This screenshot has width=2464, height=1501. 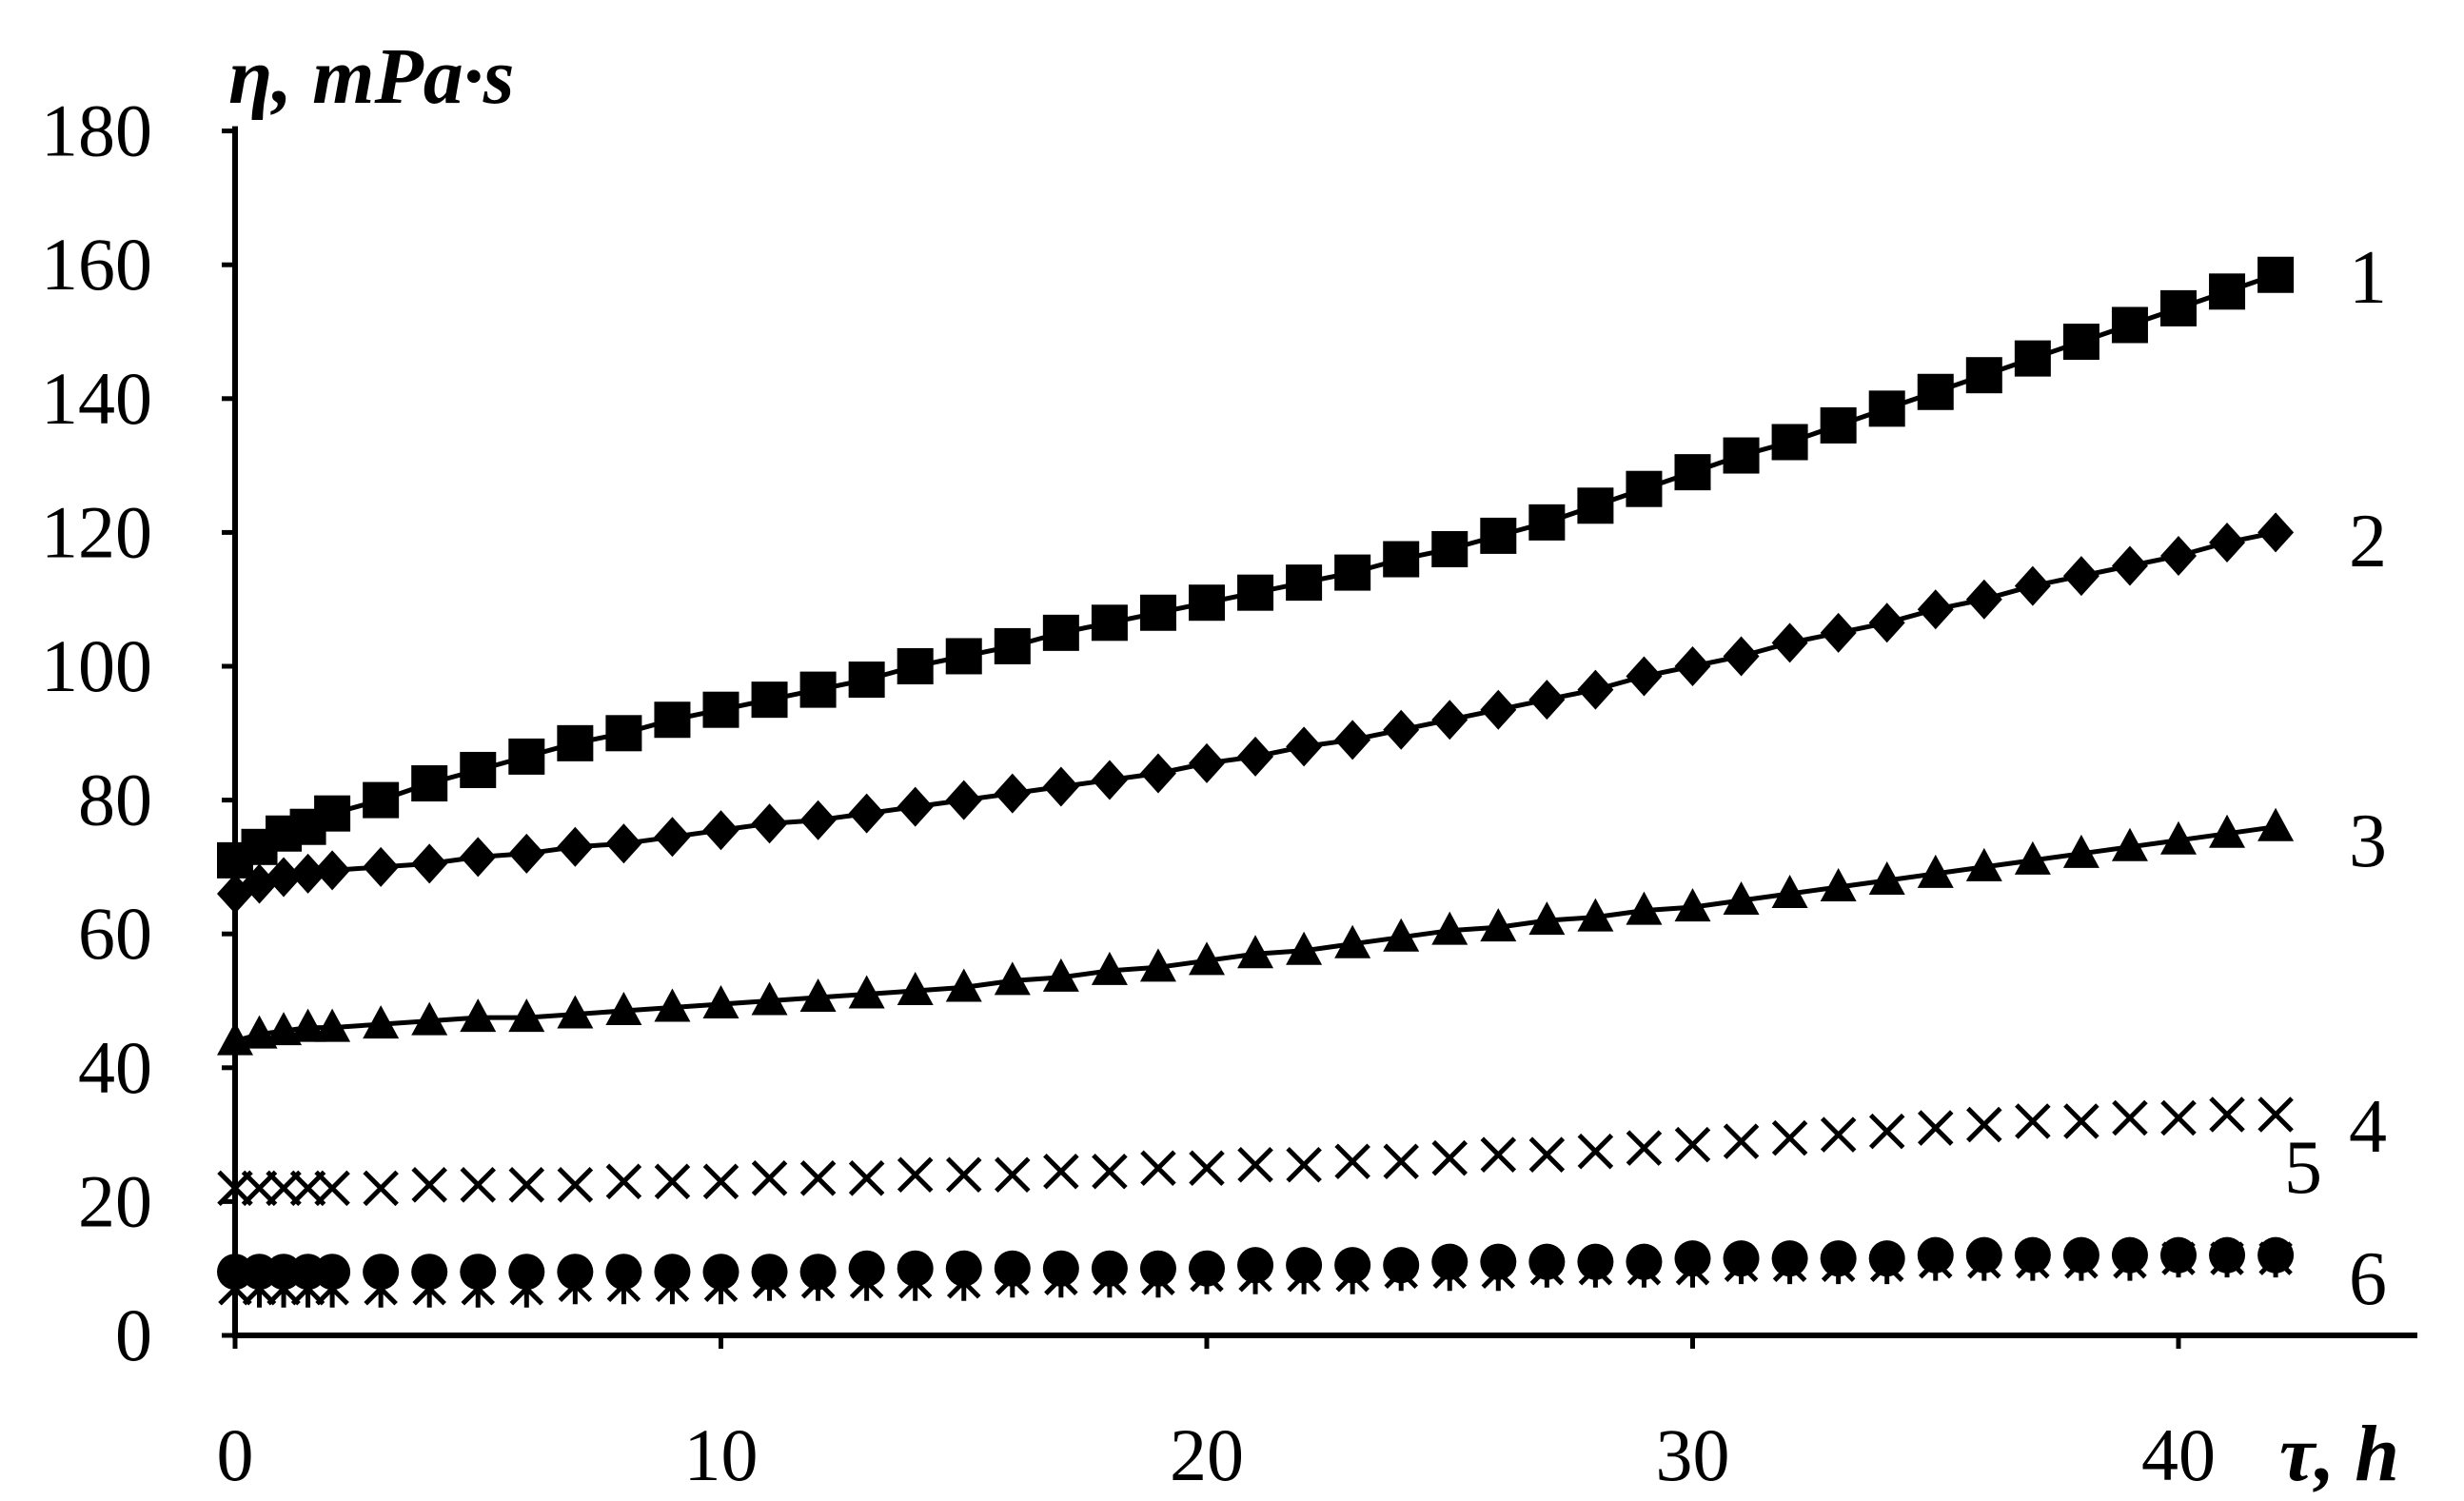 I want to click on series-label-6: 6, so click(x=2368, y=1279).